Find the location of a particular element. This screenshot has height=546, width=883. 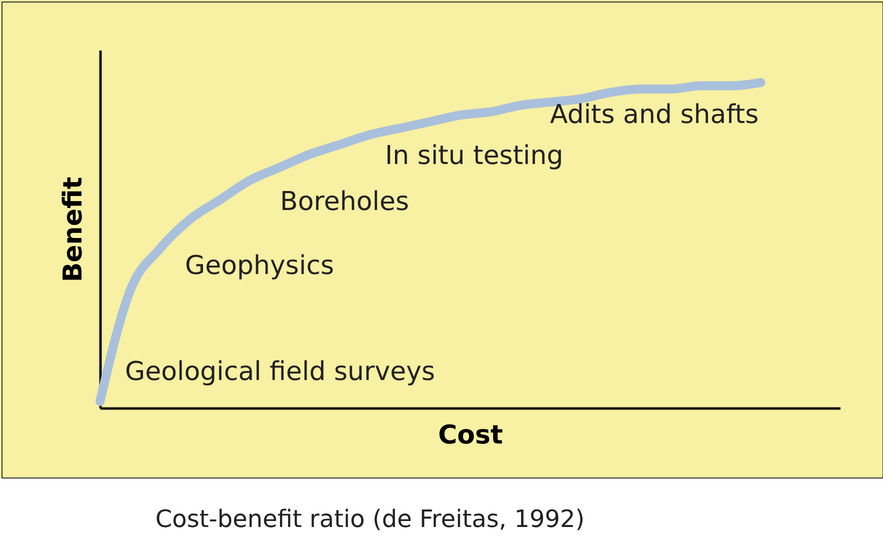

annotation: Geophysics is located at coordinates (259, 266).